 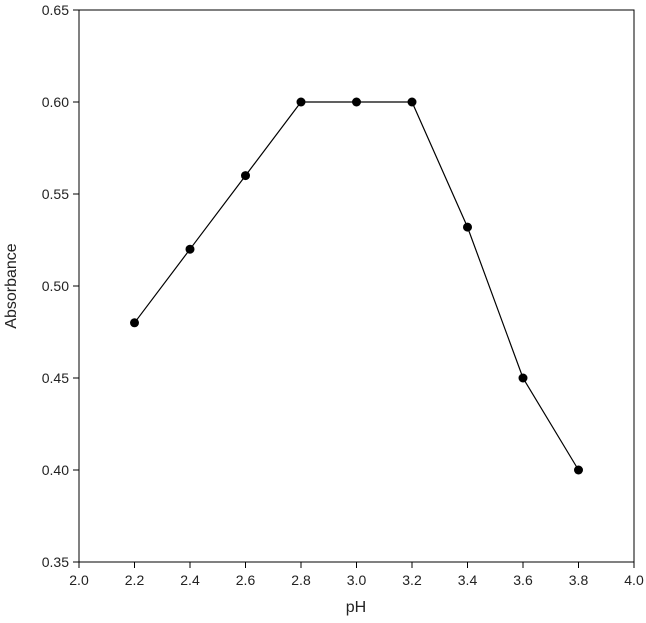 I want to click on x-axis-title: pH, so click(x=356, y=607).